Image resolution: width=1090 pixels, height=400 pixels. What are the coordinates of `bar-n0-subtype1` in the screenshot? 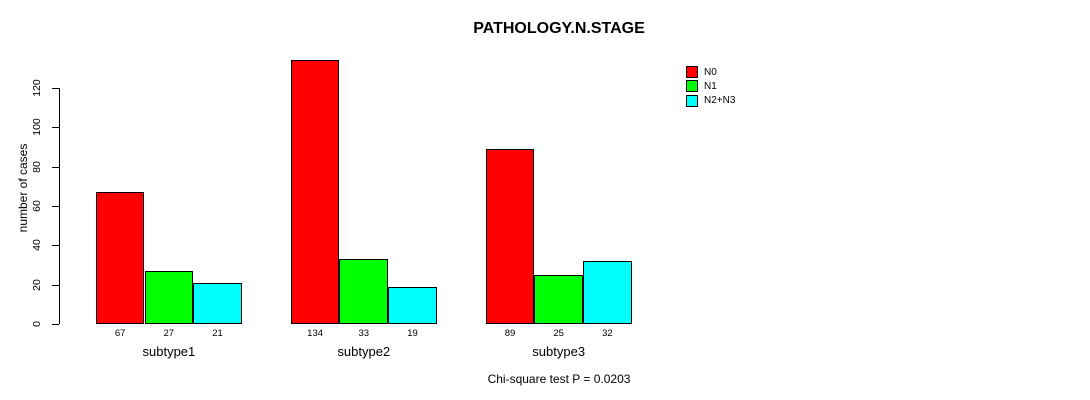 It's located at (120, 258).